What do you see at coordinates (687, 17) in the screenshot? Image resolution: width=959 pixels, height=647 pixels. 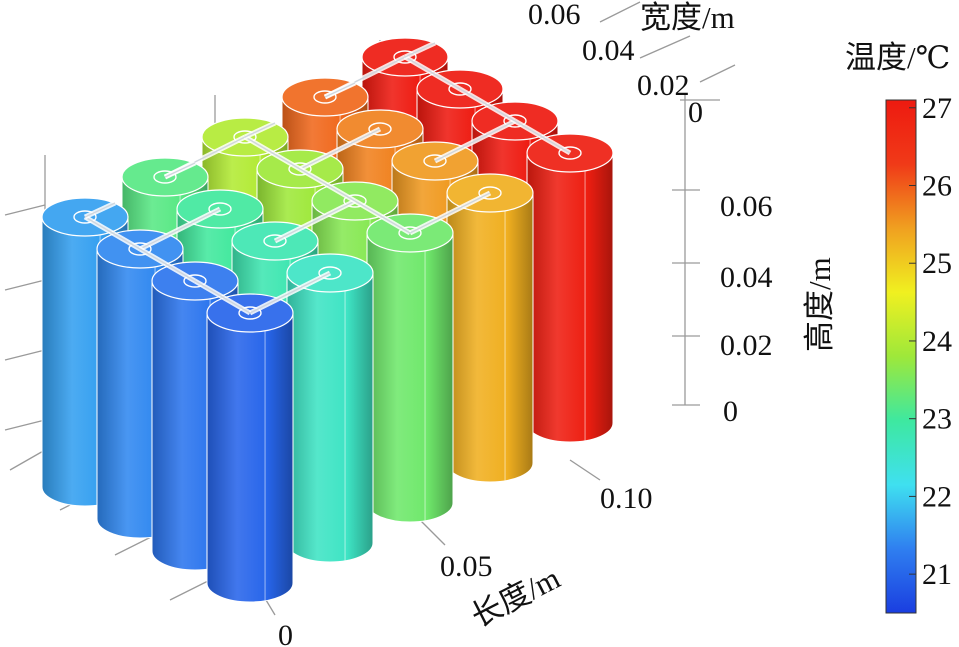 I see `width-axis-label: 宽度/m` at bounding box center [687, 17].